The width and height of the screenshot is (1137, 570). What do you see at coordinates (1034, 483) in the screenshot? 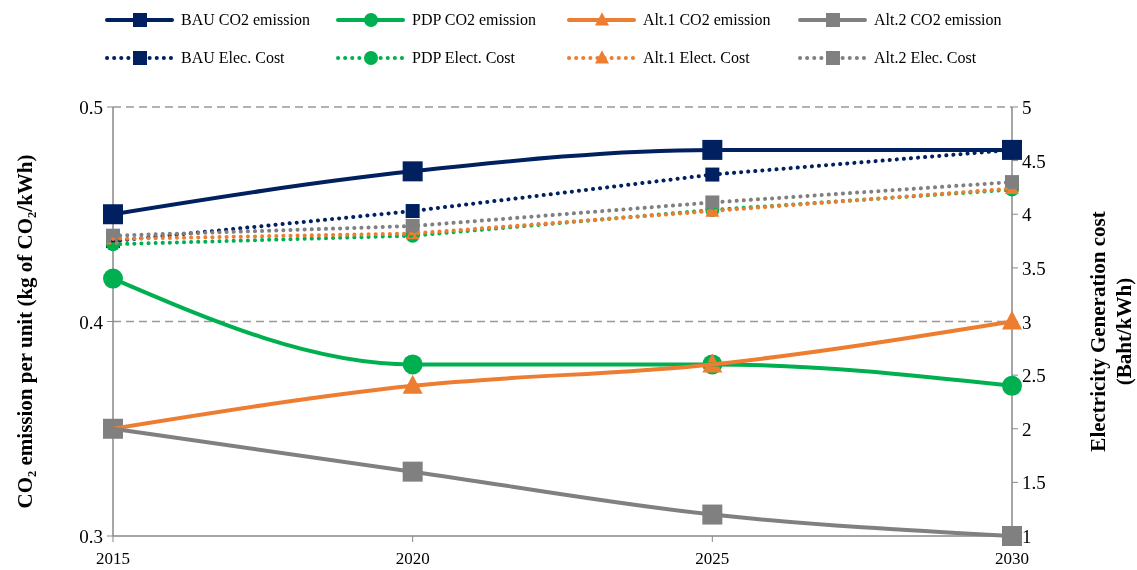
I see `y2-tick-label: 1.5` at bounding box center [1034, 483].